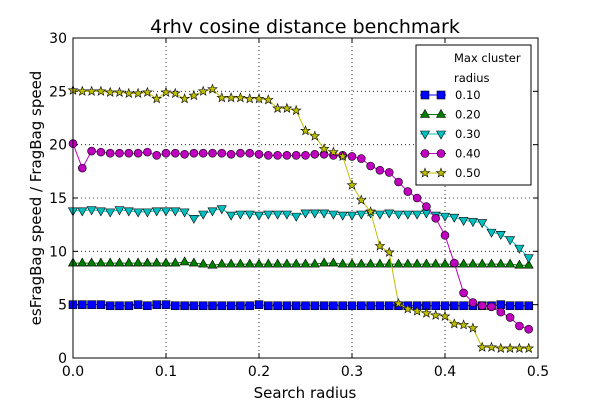  What do you see at coordinates (468, 173) in the screenshot?
I see `legend-label: 0.50` at bounding box center [468, 173].